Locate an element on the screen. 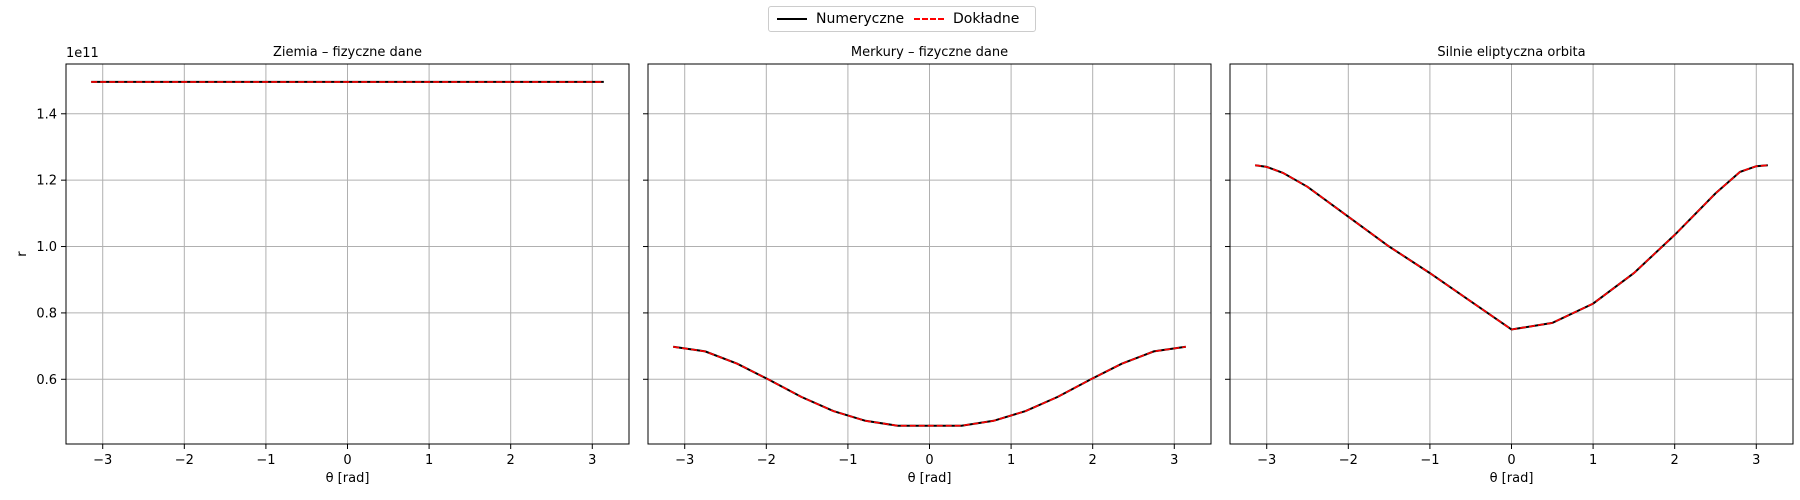  legend-item-exact: Dokładne is located at coordinates (966, 19).